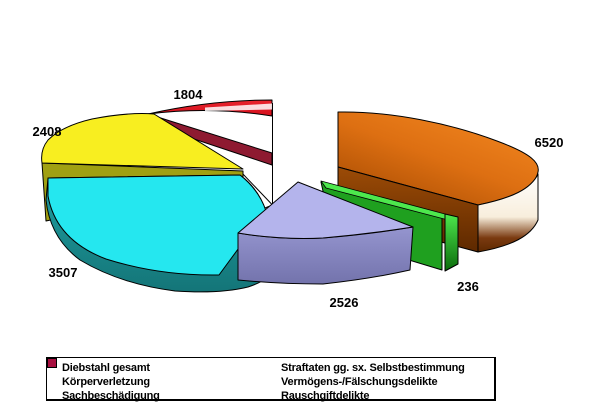 The width and height of the screenshot is (604, 416). Describe the element at coordinates (451, 242) in the screenshot. I see `slice-straftaten-rim-face` at that location.